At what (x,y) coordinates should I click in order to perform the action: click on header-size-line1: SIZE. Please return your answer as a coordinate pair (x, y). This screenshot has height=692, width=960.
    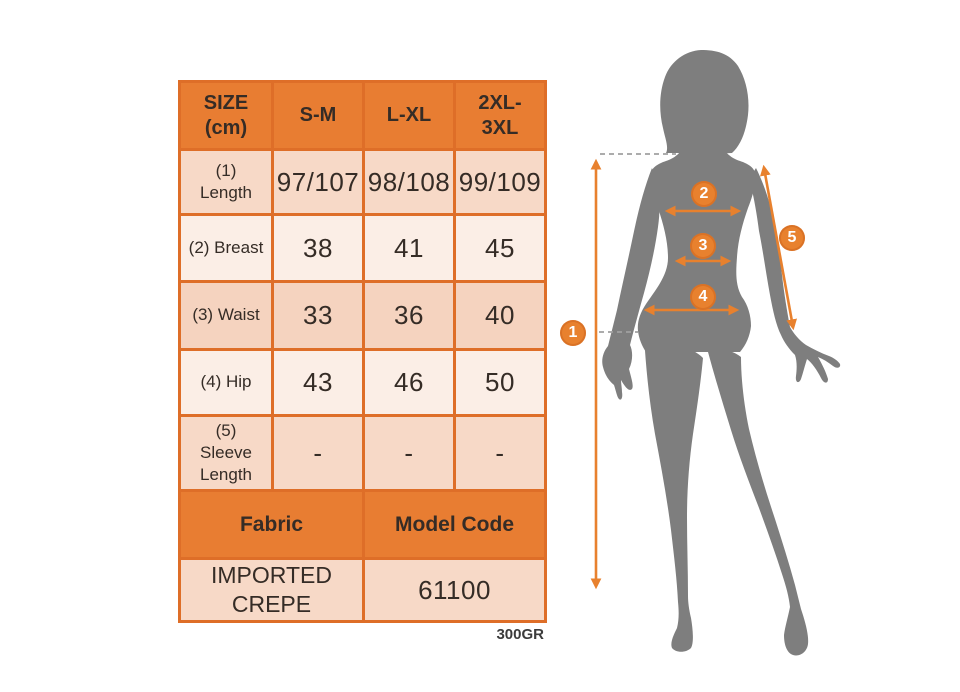
    Looking at the image, I should click on (226, 102).